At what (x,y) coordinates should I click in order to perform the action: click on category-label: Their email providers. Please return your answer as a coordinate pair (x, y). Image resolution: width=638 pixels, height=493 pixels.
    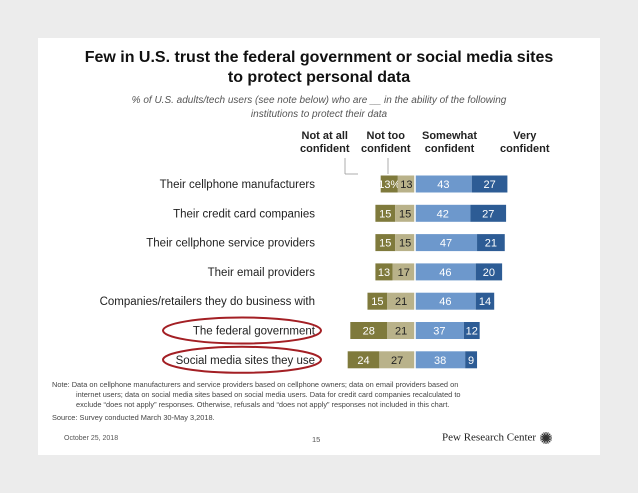
    Looking at the image, I should click on (262, 273).